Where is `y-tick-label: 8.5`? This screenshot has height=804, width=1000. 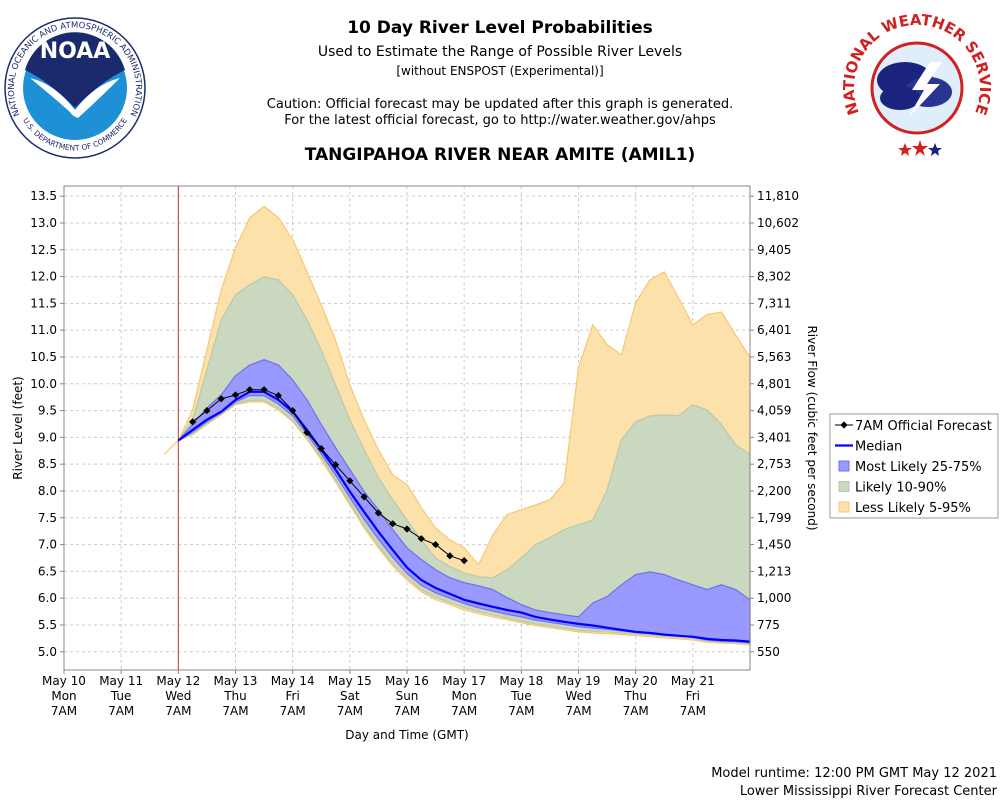
y-tick-label: 8.5 is located at coordinates (47, 464).